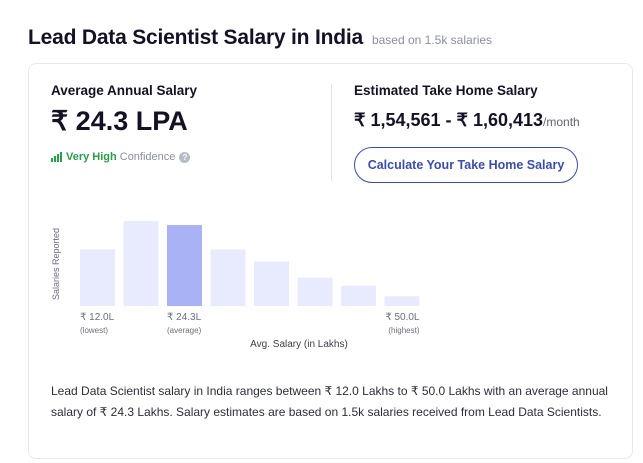  Describe the element at coordinates (147, 157) in the screenshot. I see `confidence-label: Confidence` at that location.